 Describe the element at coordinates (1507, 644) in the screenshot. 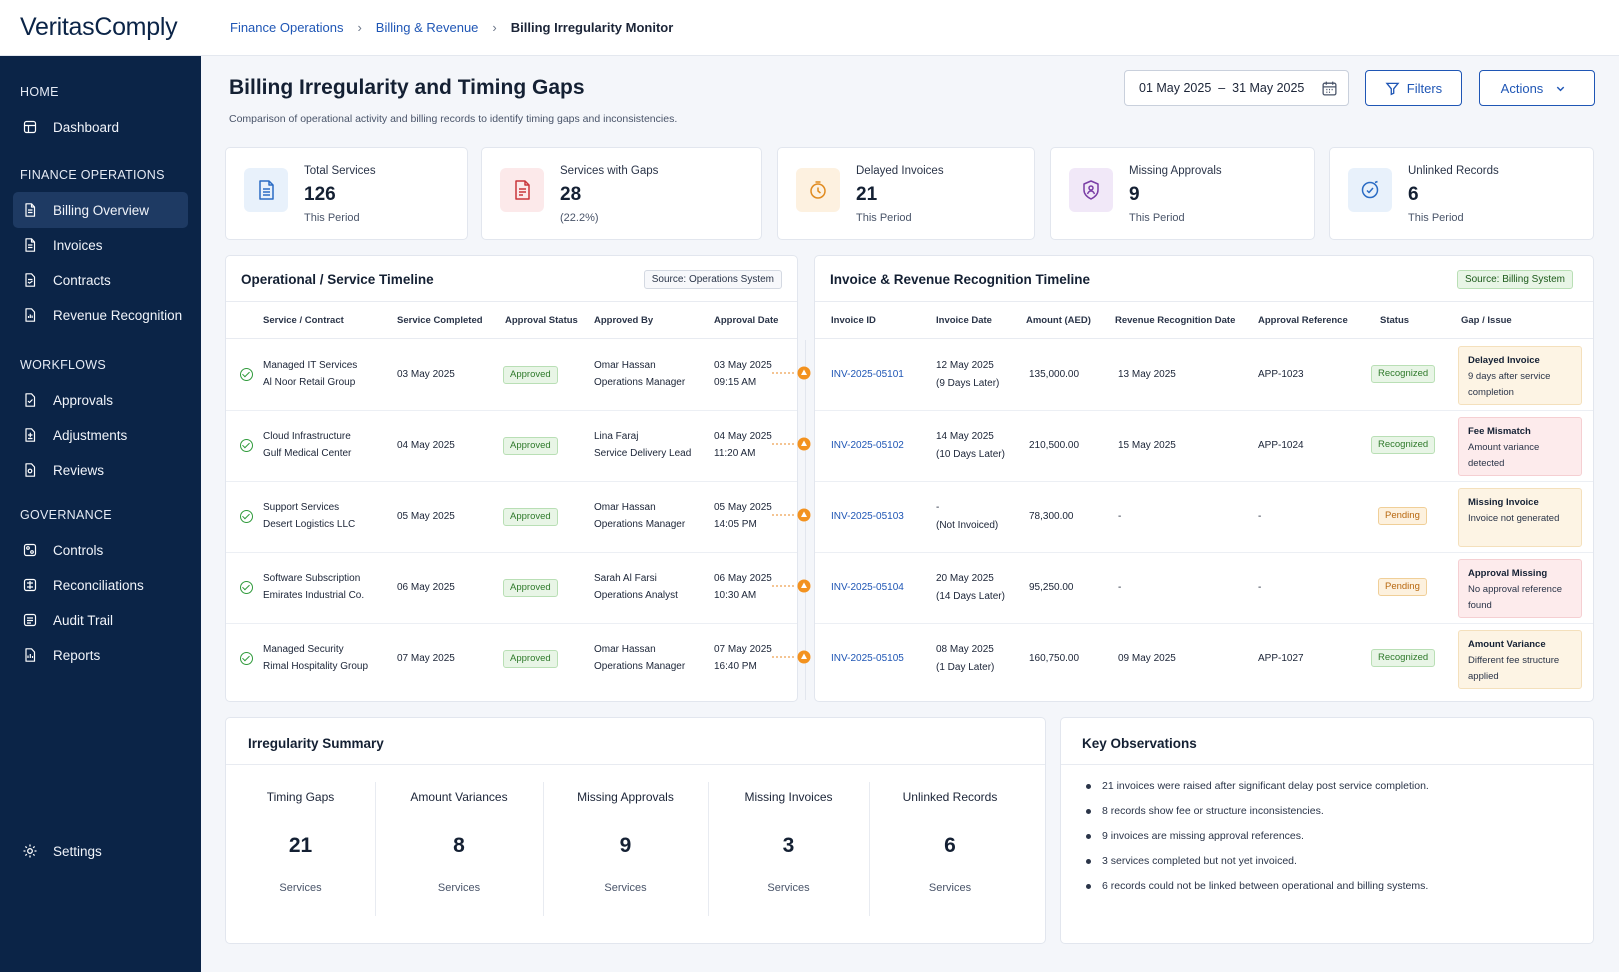

I see `gap-title: Amount Variance` at that location.